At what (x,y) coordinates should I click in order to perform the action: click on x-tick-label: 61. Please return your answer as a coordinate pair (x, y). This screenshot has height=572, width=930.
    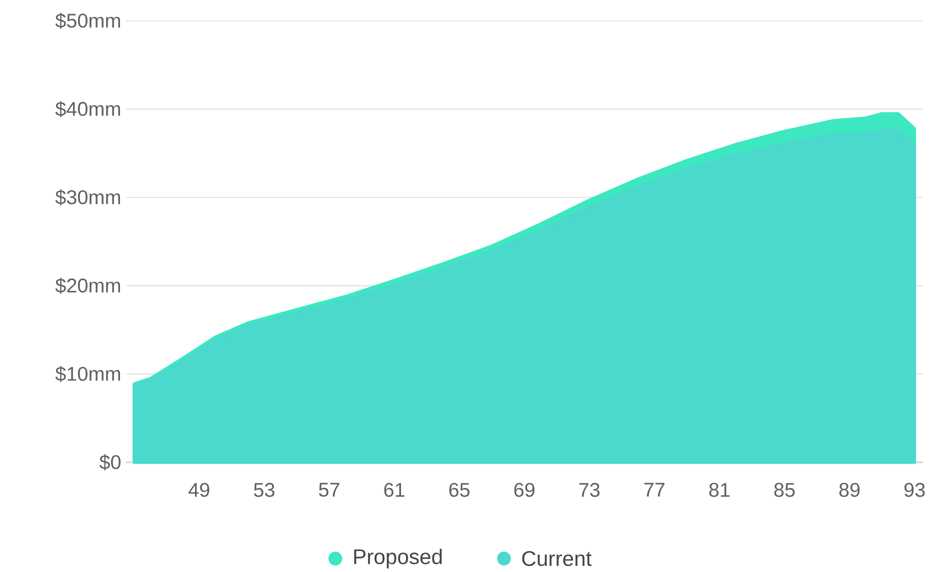
    Looking at the image, I should click on (394, 489).